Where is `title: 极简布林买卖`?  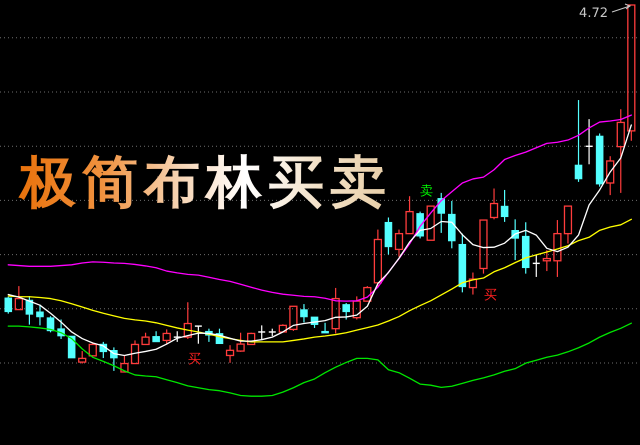 title: 极简布林买卖 is located at coordinates (206, 182).